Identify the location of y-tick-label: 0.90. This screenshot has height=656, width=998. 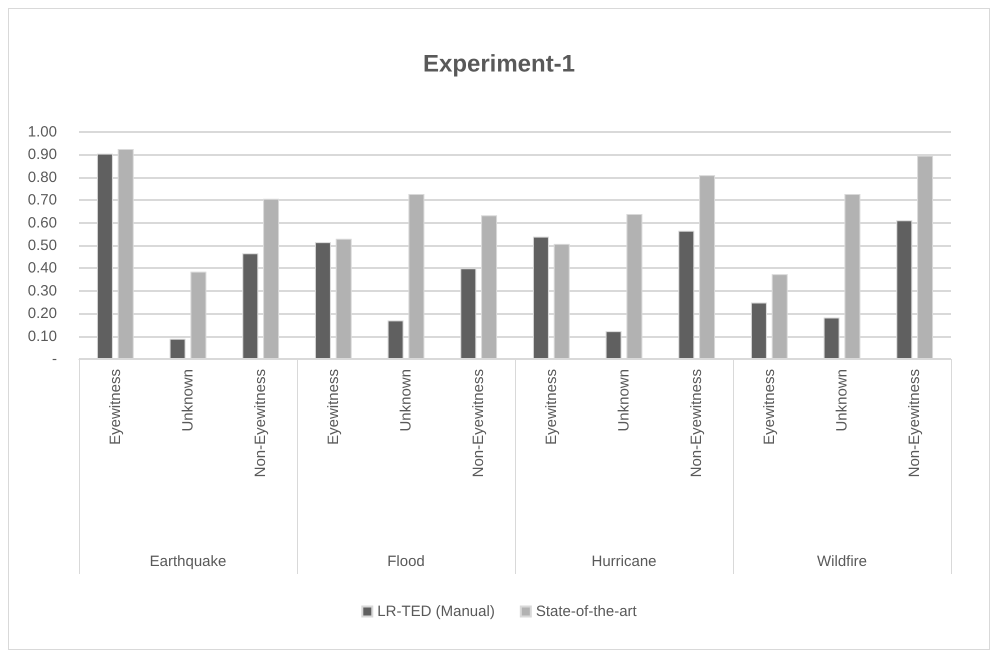
(42, 155).